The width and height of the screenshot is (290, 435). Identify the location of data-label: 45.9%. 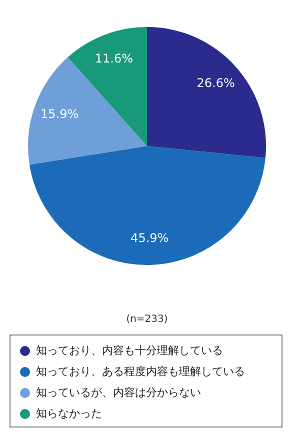
(149, 238).